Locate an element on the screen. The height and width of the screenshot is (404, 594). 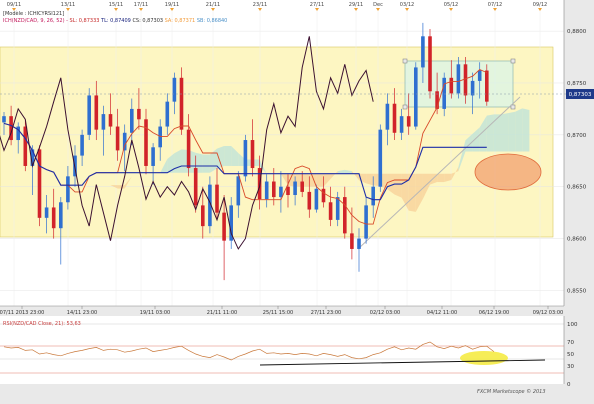
top-date-label: 17/11 is located at coordinates (141, 5).